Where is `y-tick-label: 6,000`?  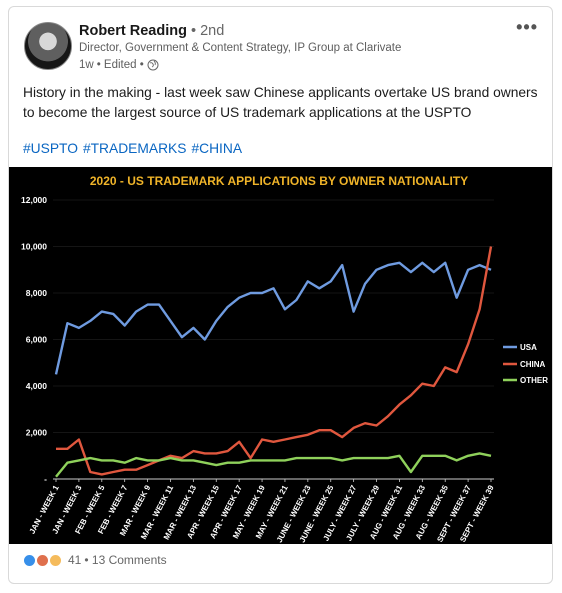 y-tick-label: 6,000 is located at coordinates (37, 340).